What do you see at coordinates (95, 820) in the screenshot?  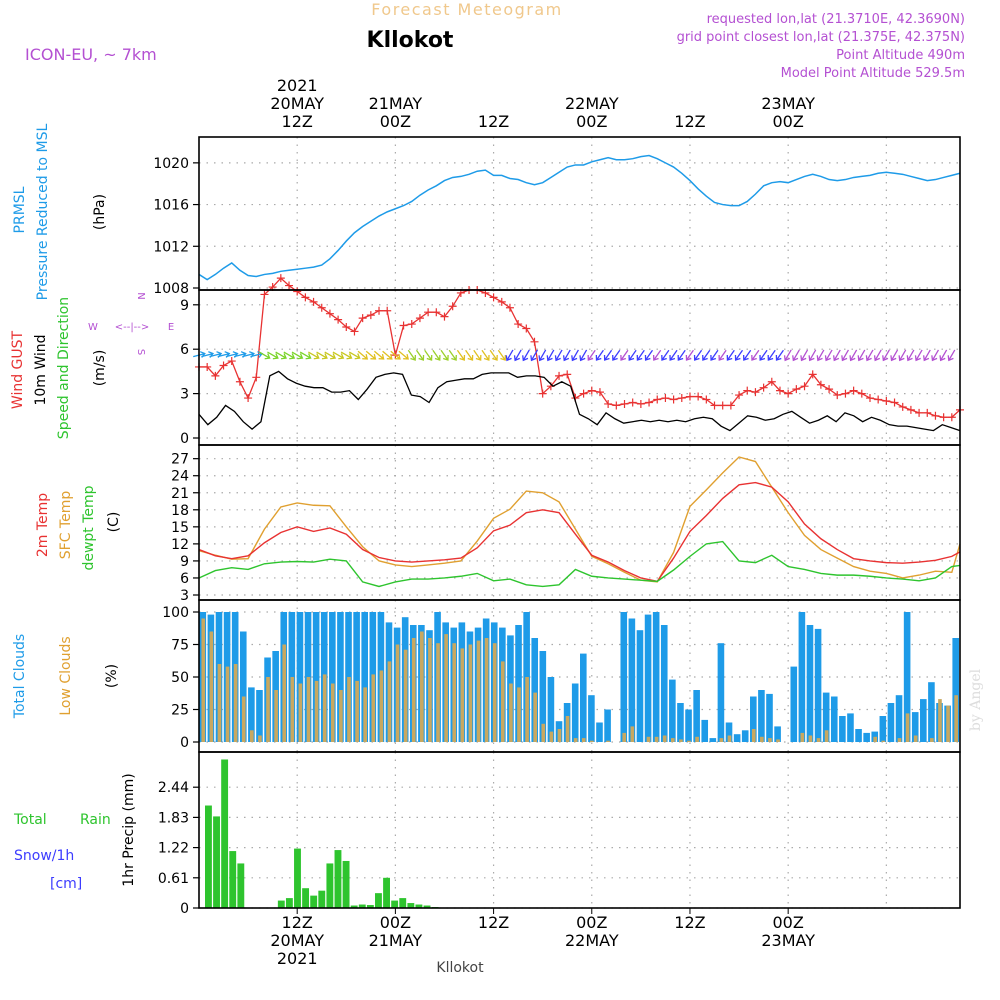 I see `precip-label-rain: Rain` at bounding box center [95, 820].